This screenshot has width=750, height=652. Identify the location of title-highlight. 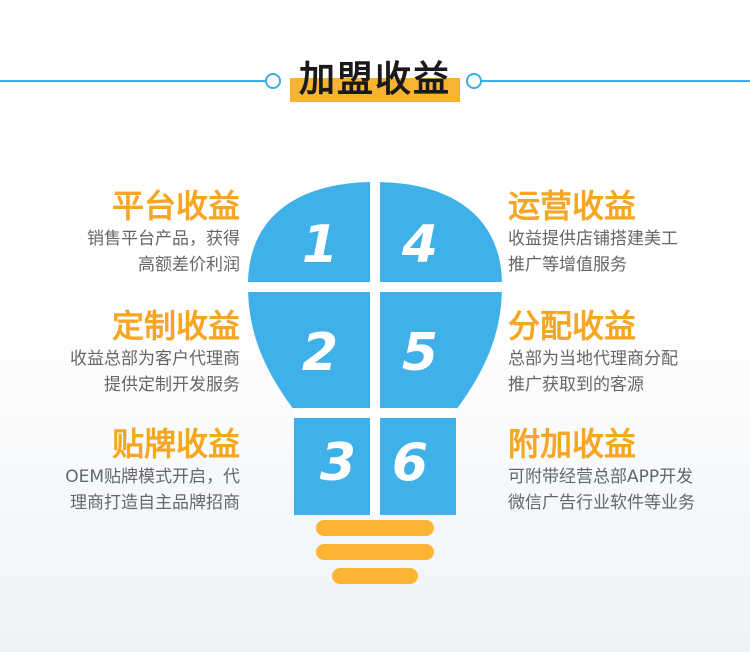
(375, 90).